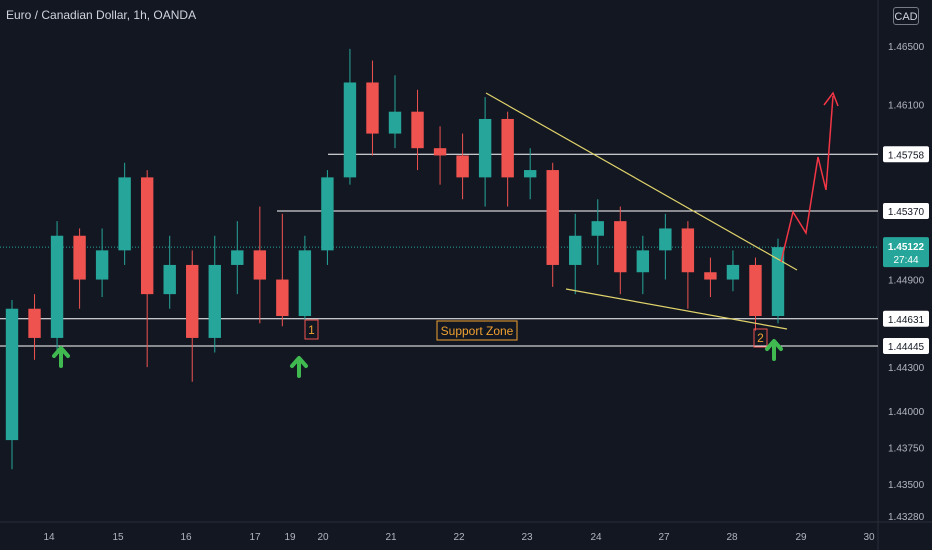 This screenshot has width=932, height=550. I want to click on time-tick-label: 24, so click(596, 537).